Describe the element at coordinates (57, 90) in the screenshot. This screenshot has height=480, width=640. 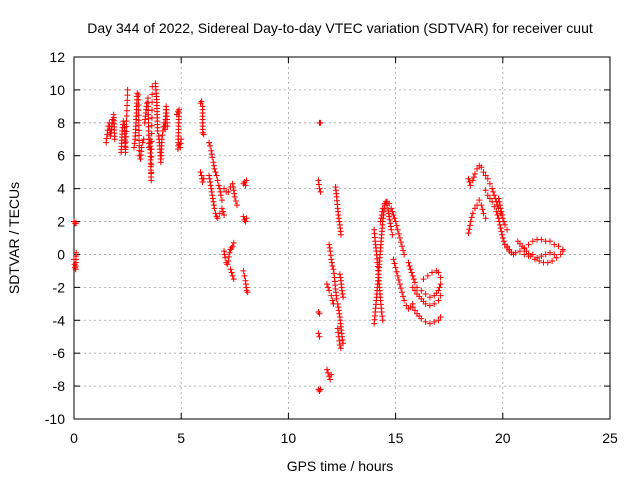
I see `y-tick-label: 10` at that location.